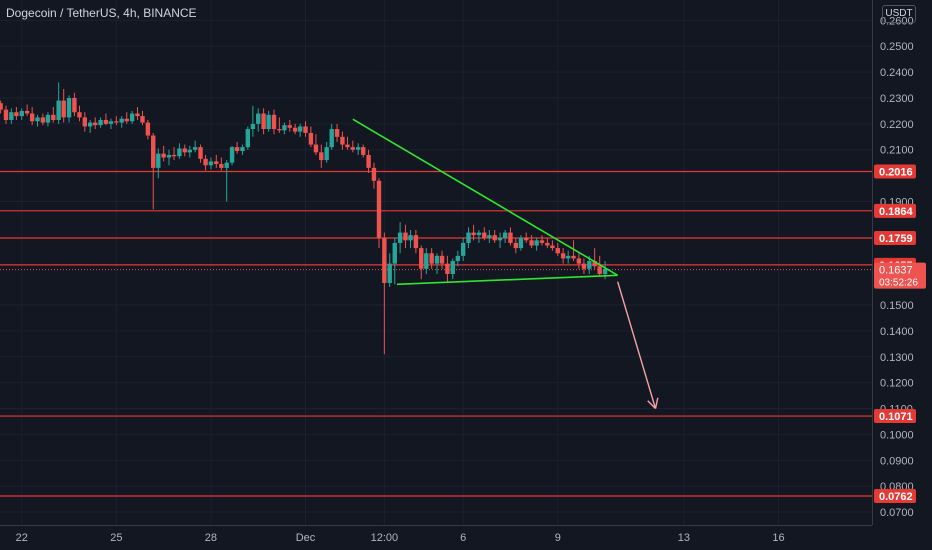  Describe the element at coordinates (463, 538) in the screenshot. I see `time-tick-label: 6` at that location.